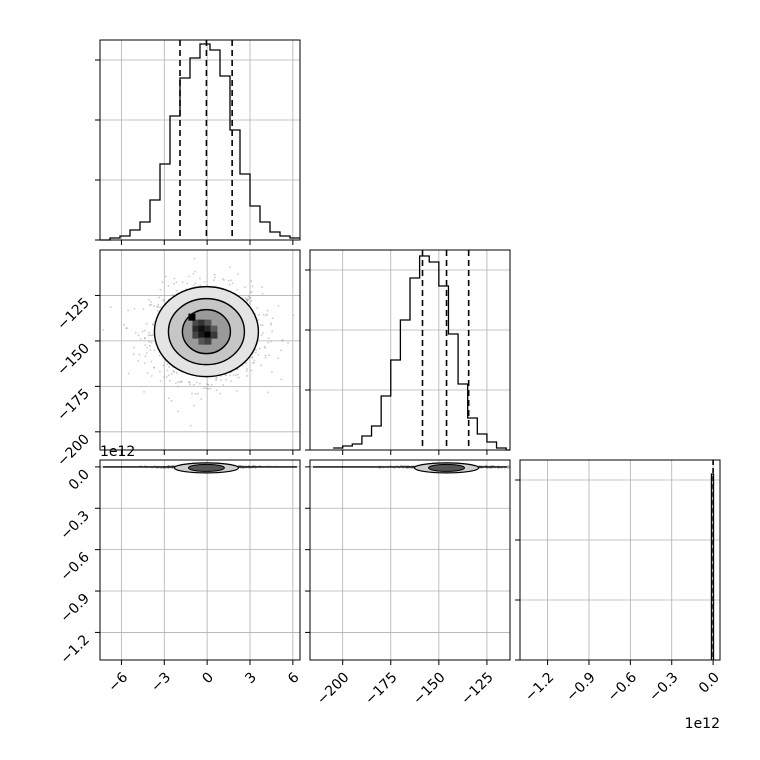 This screenshot has width=760, height=760. I want to click on x-tick-label: −3, so click(161, 683).